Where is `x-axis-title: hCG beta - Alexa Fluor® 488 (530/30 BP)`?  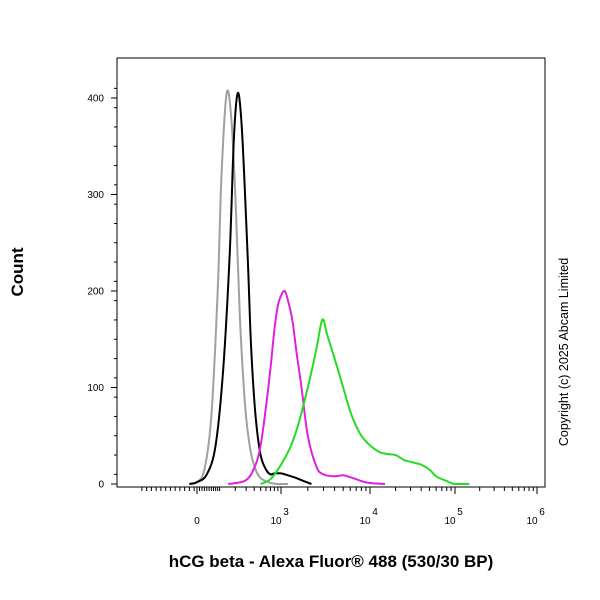 x-axis-title: hCG beta - Alexa Fluor® 488 (530/30 BP) is located at coordinates (331, 561).